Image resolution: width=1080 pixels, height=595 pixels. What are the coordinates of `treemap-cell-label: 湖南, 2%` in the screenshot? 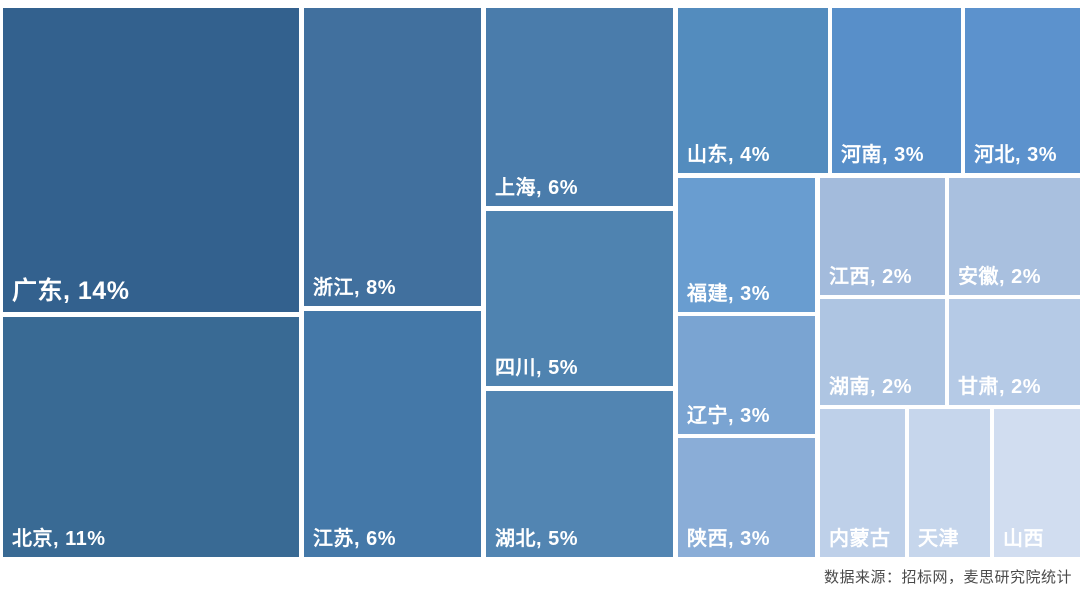 It's located at (871, 387).